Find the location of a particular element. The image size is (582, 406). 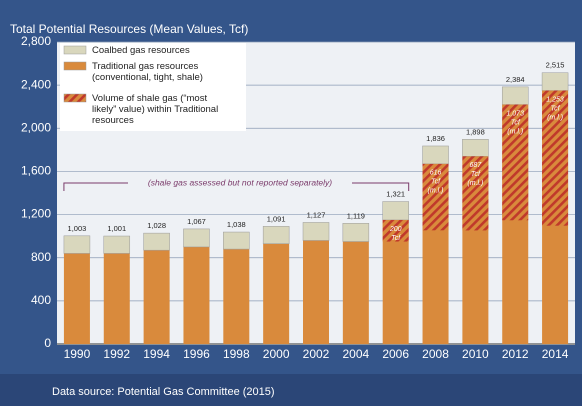

legend-label: Coalbed gas resources is located at coordinates (141, 50).